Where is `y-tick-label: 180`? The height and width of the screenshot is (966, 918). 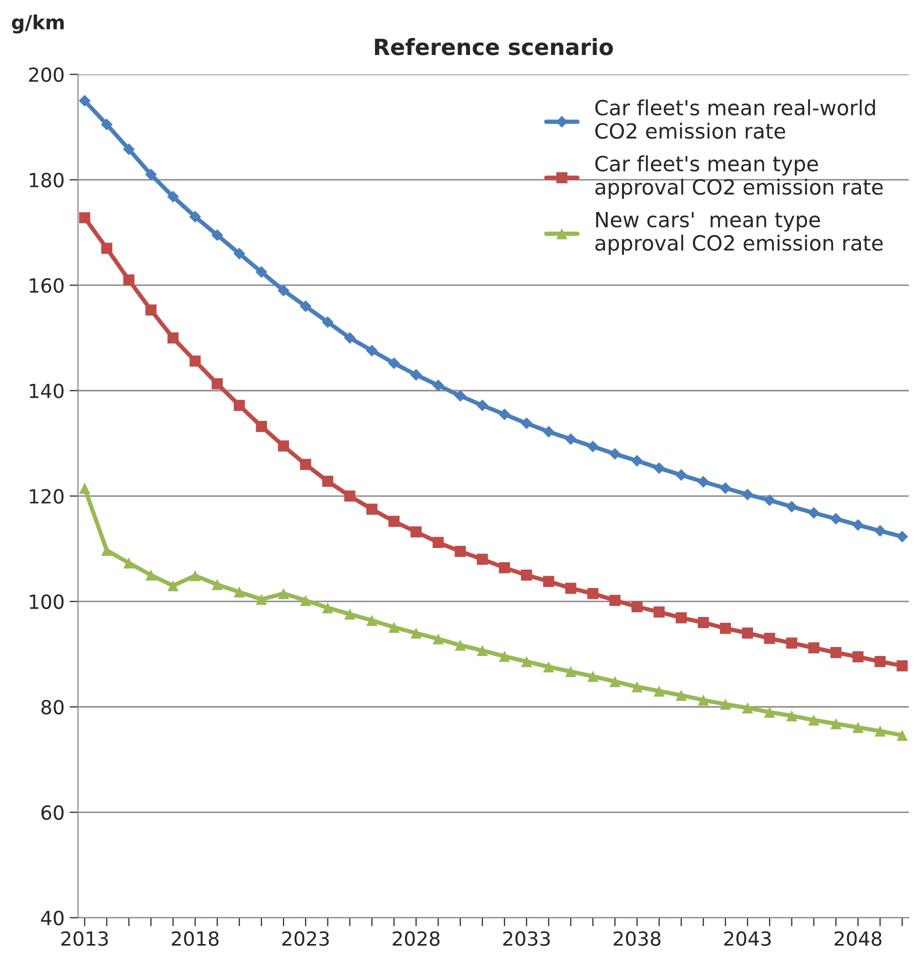 y-tick-label: 180 is located at coordinates (47, 180).